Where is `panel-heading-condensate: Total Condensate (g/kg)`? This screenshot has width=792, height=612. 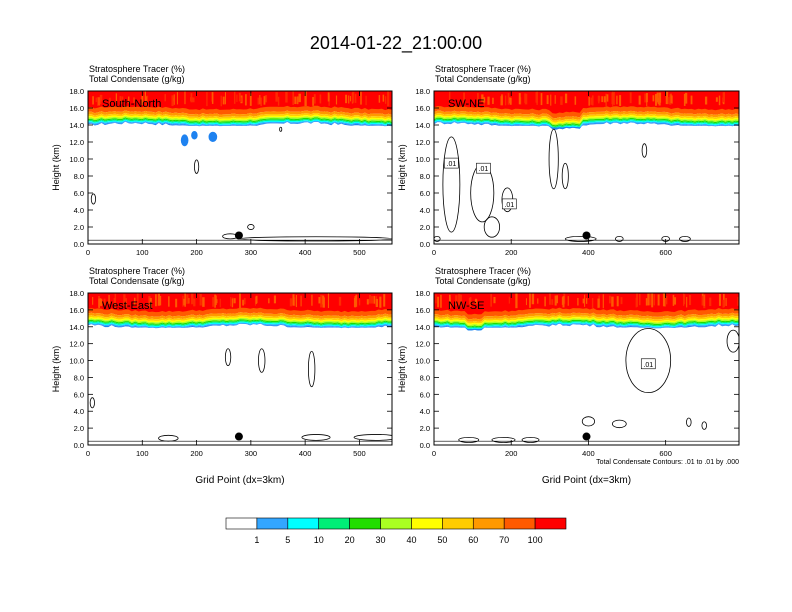
panel-heading-condensate: Total Condensate (g/kg) is located at coordinates (483, 79).